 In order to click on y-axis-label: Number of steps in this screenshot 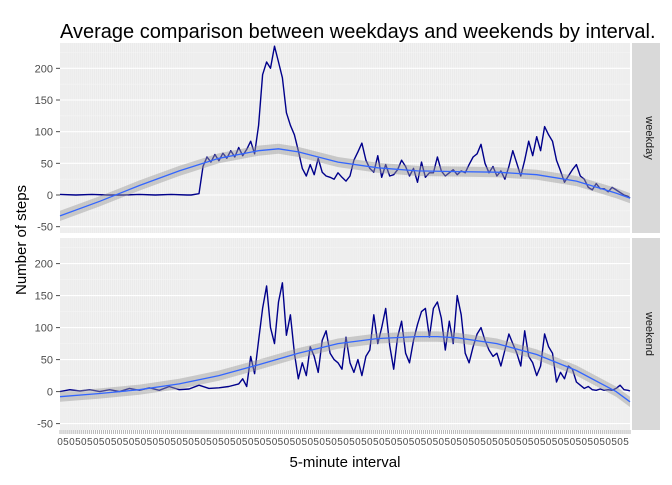, I will do `click(21, 240)`.